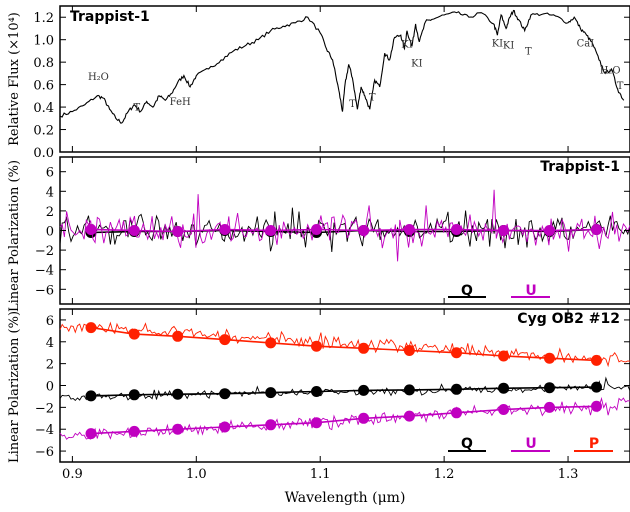  I want to click on y-tick-label-p1-2: −2, so click(44, 251).